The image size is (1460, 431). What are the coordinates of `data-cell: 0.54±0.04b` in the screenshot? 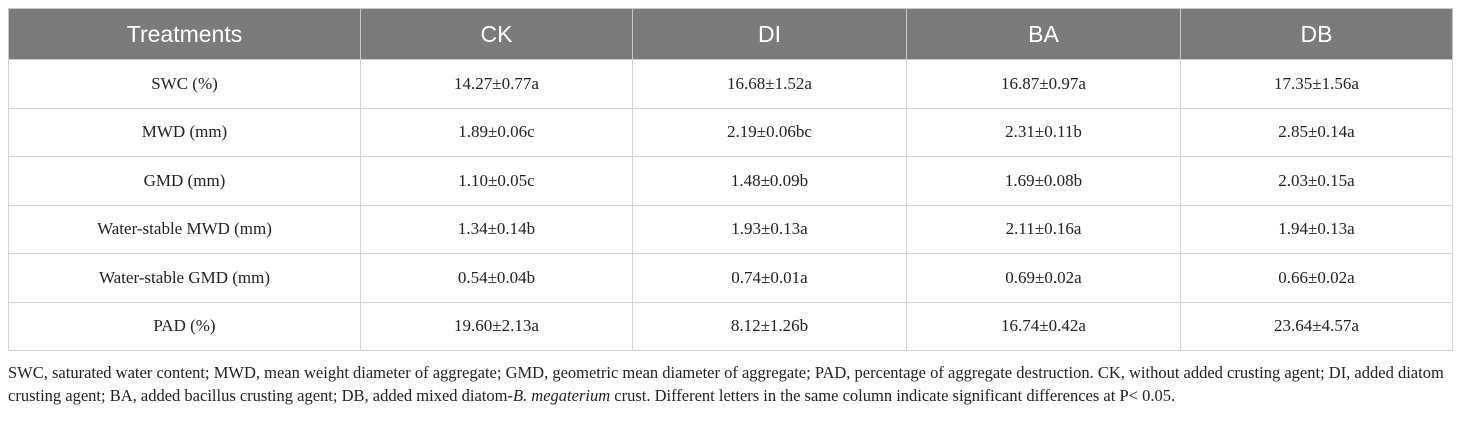 It's located at (496, 278).